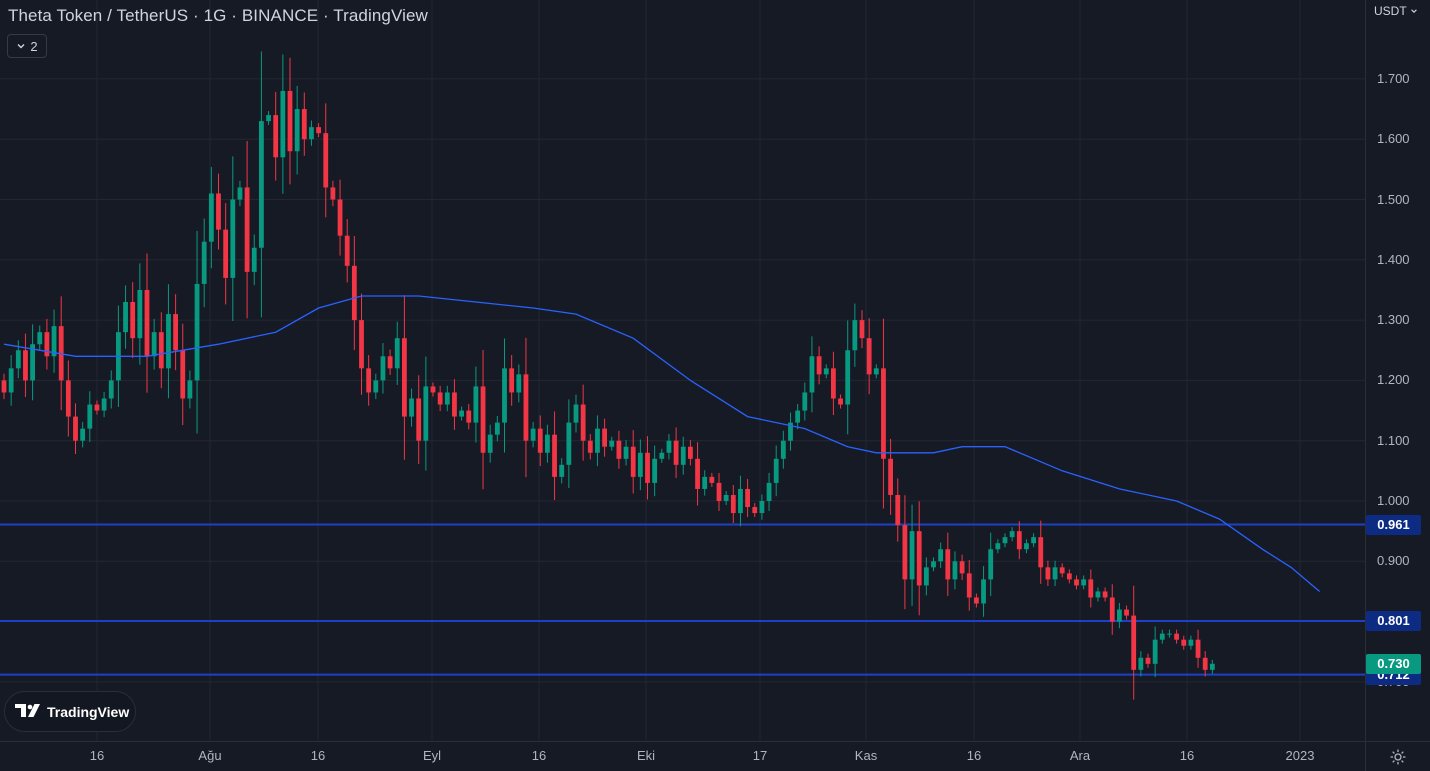 The image size is (1430, 771). Describe the element at coordinates (1393, 440) in the screenshot. I see `price-tick-label: 1.100` at that location.